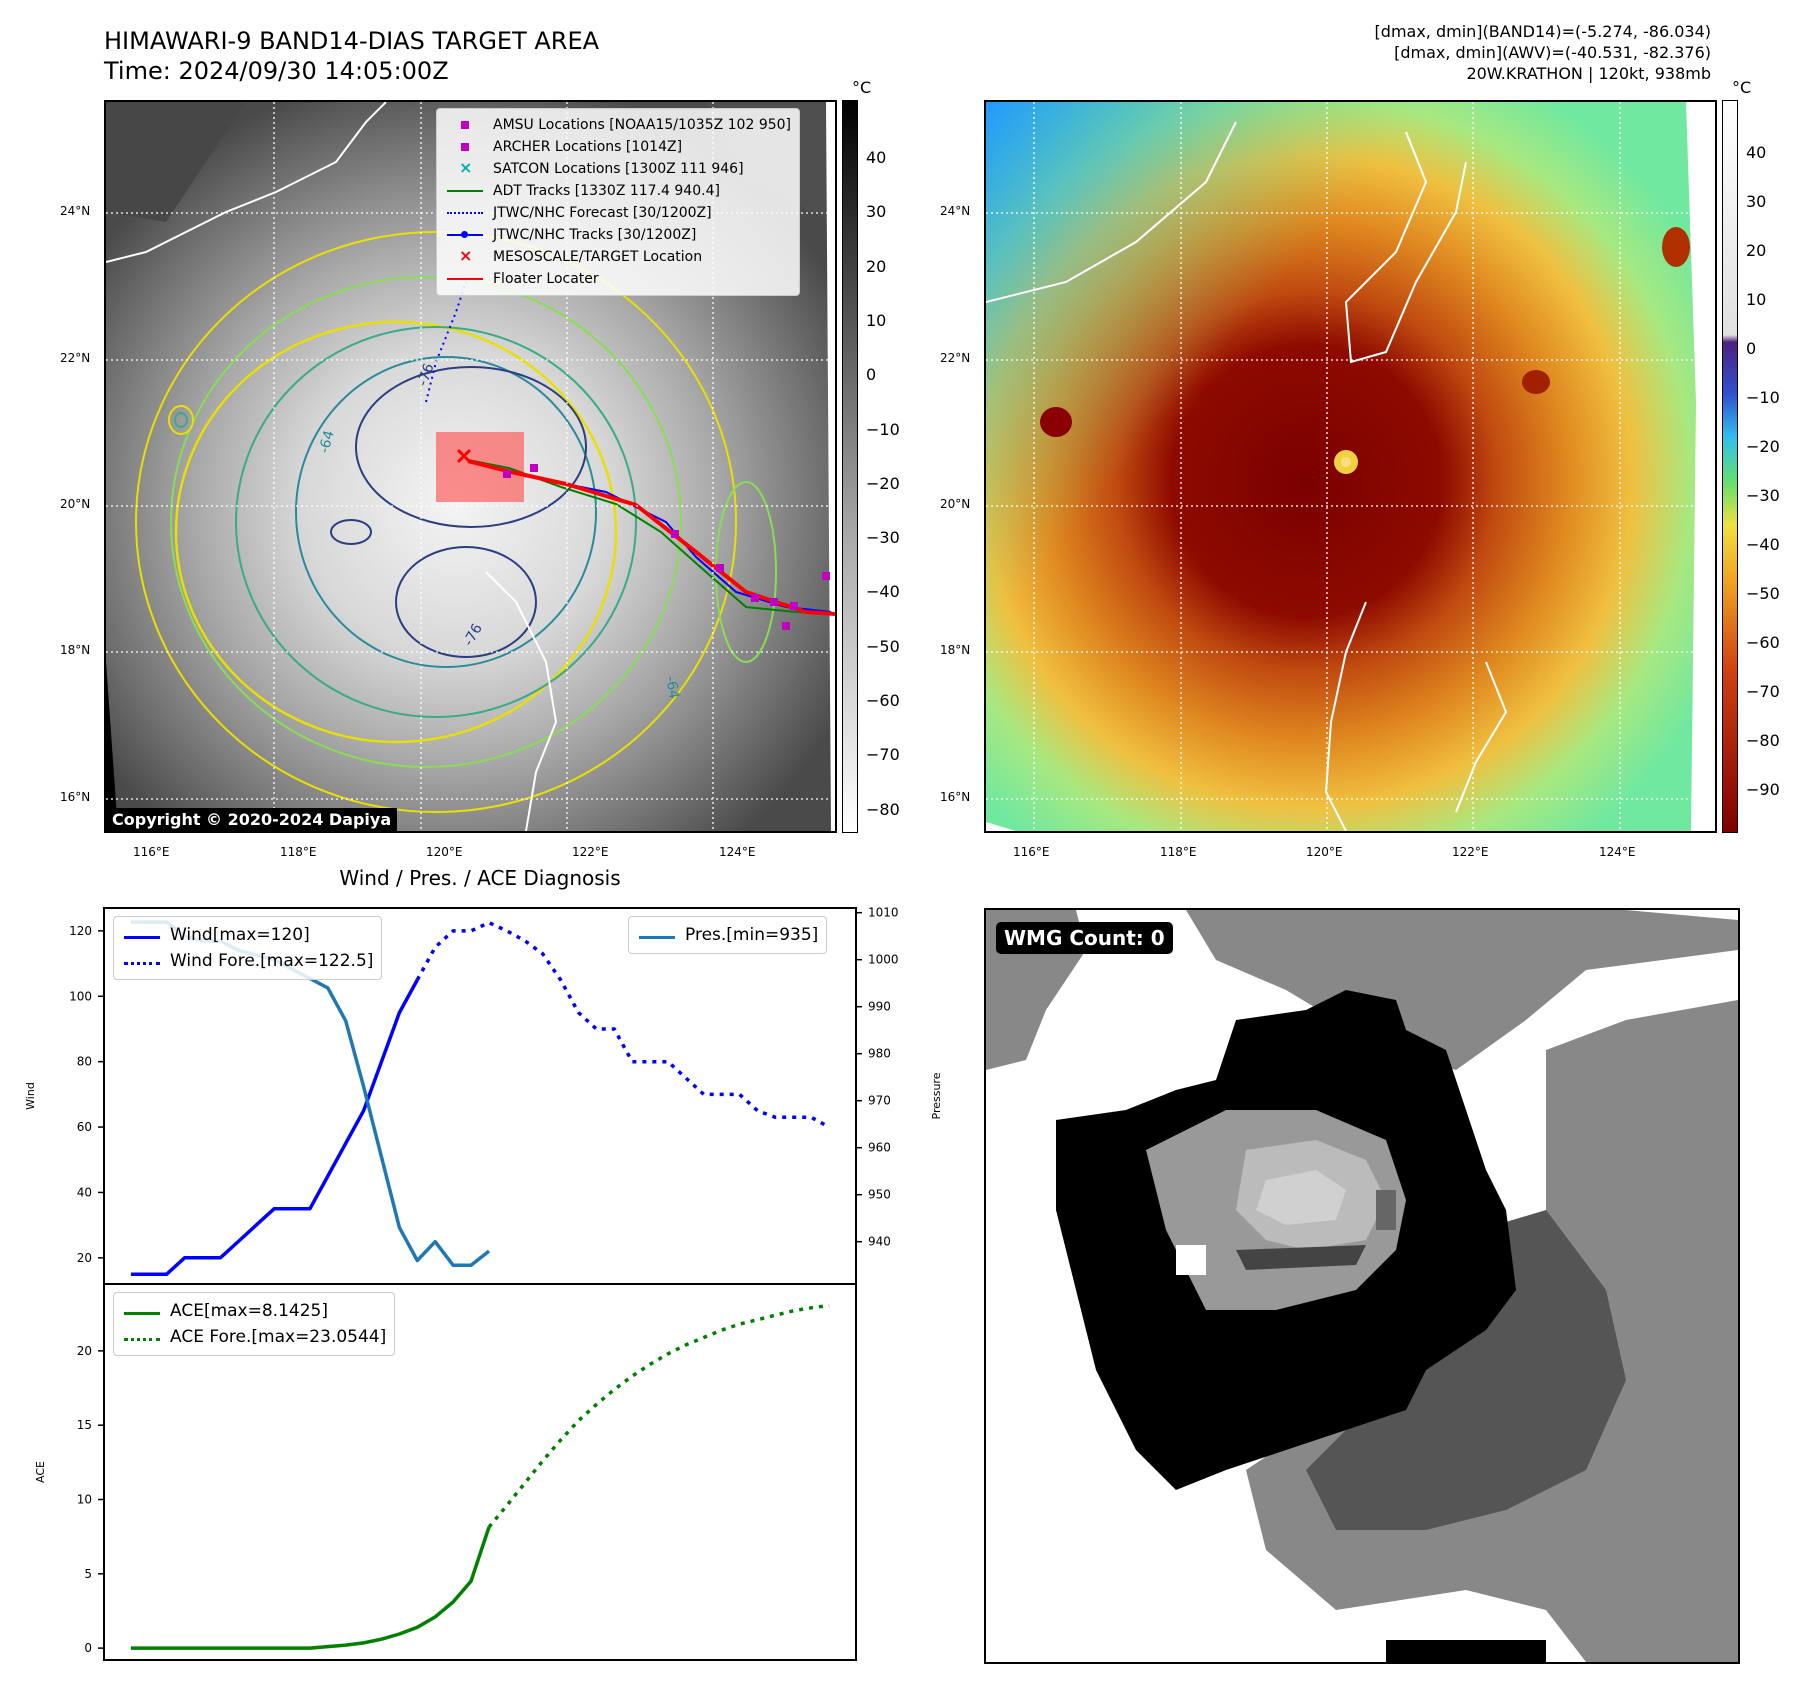  Describe the element at coordinates (1588, 73) in the screenshot. I see `storm-info: 20W.KRATHON | 120kt, 938mb` at that location.